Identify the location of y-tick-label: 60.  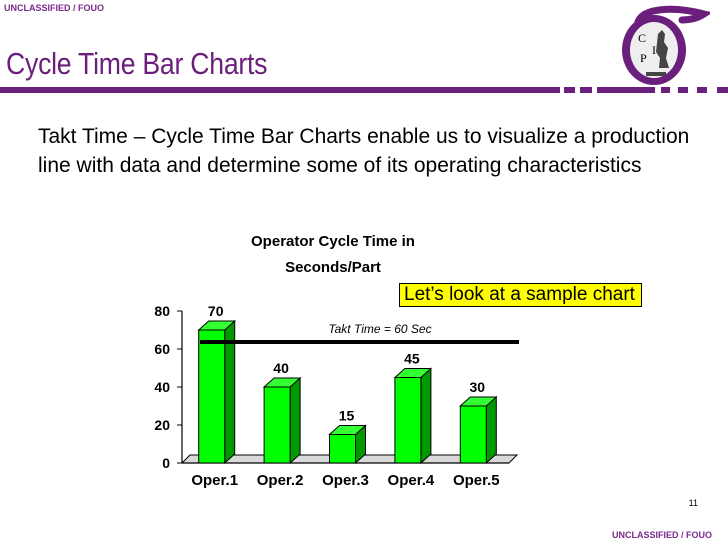
(162, 349).